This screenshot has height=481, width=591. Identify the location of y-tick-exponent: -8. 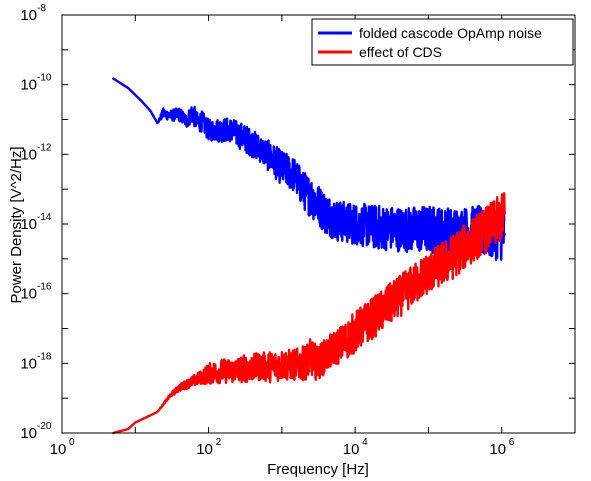
(41, 8).